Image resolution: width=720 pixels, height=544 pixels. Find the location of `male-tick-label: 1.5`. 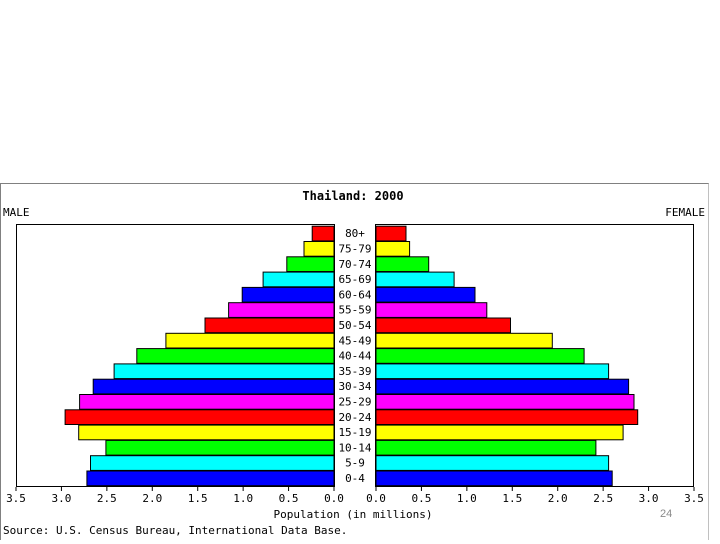

male-tick-label: 1.5 is located at coordinates (198, 498).